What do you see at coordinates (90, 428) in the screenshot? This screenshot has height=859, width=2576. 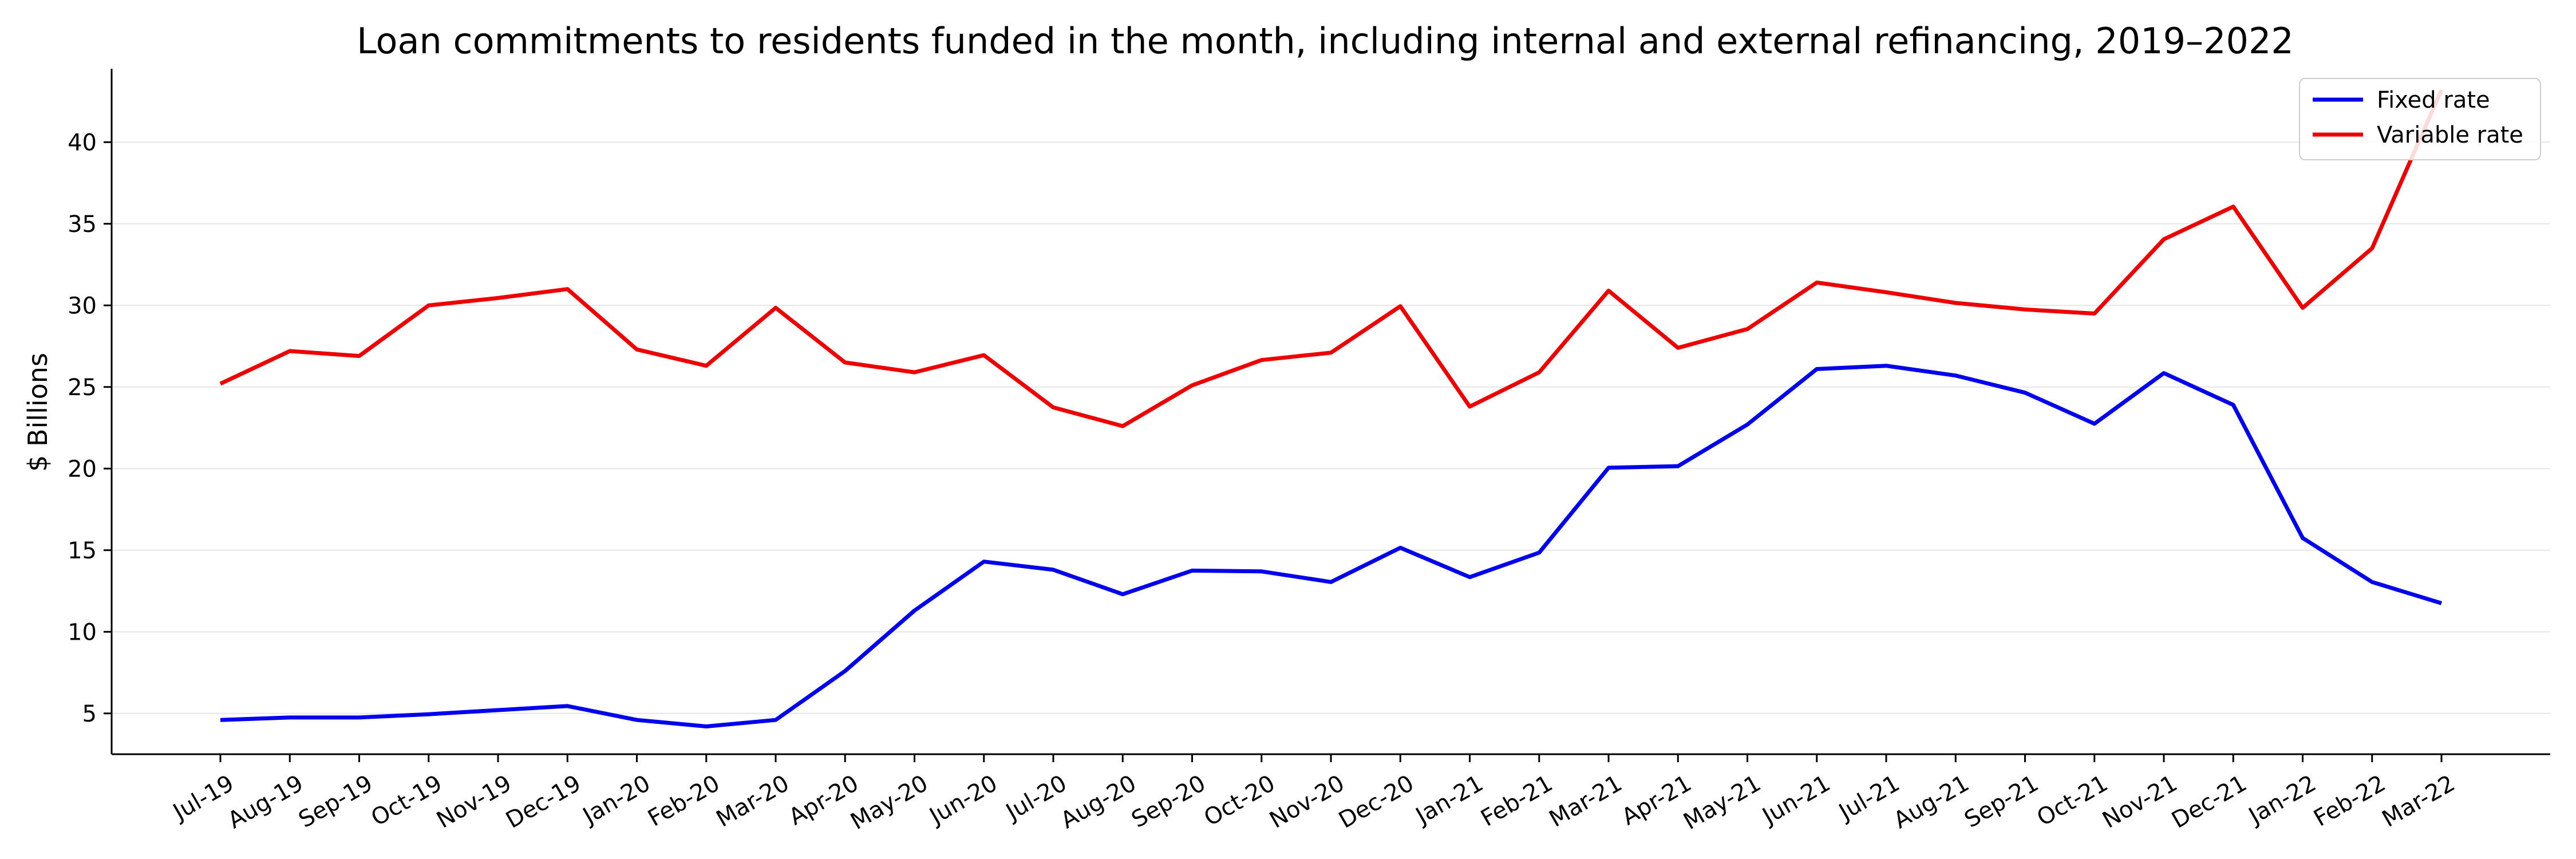 I see `y-axis-ticks: 5 10 15 20 25 30 35 40` at bounding box center [90, 428].